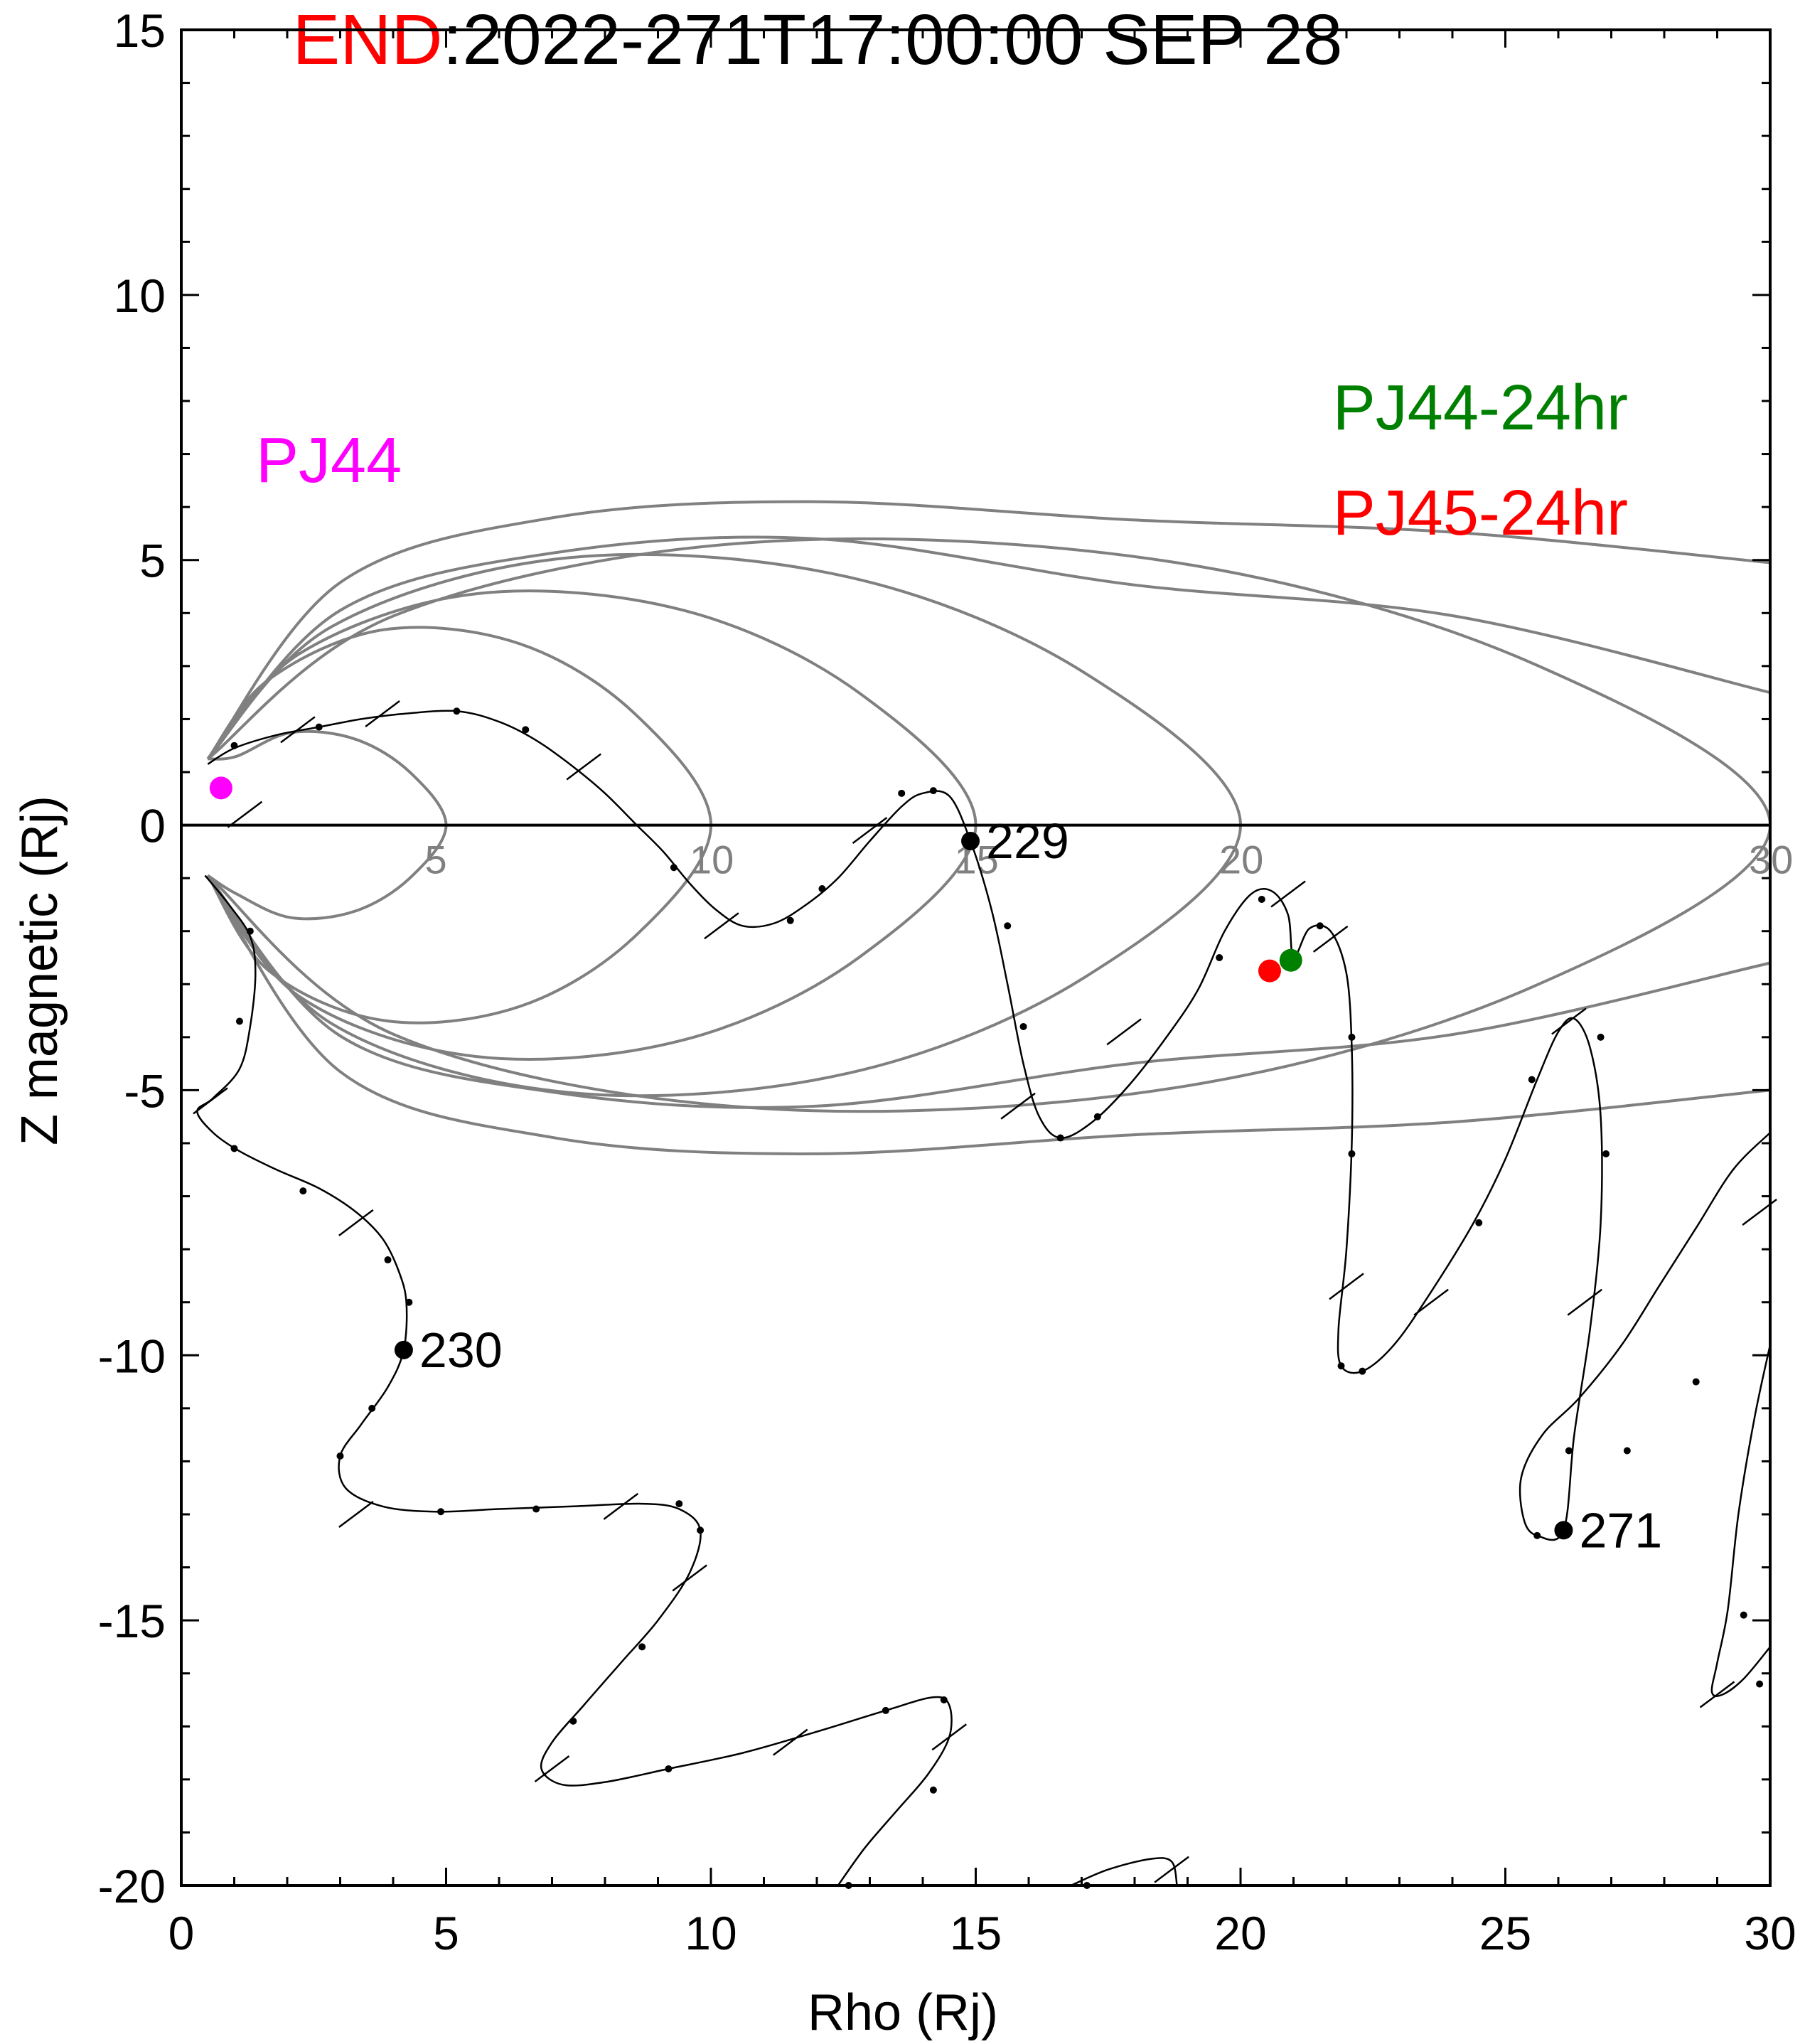 The image size is (1805, 2044). I want to click on x-tick-label: 20, so click(1240, 1933).